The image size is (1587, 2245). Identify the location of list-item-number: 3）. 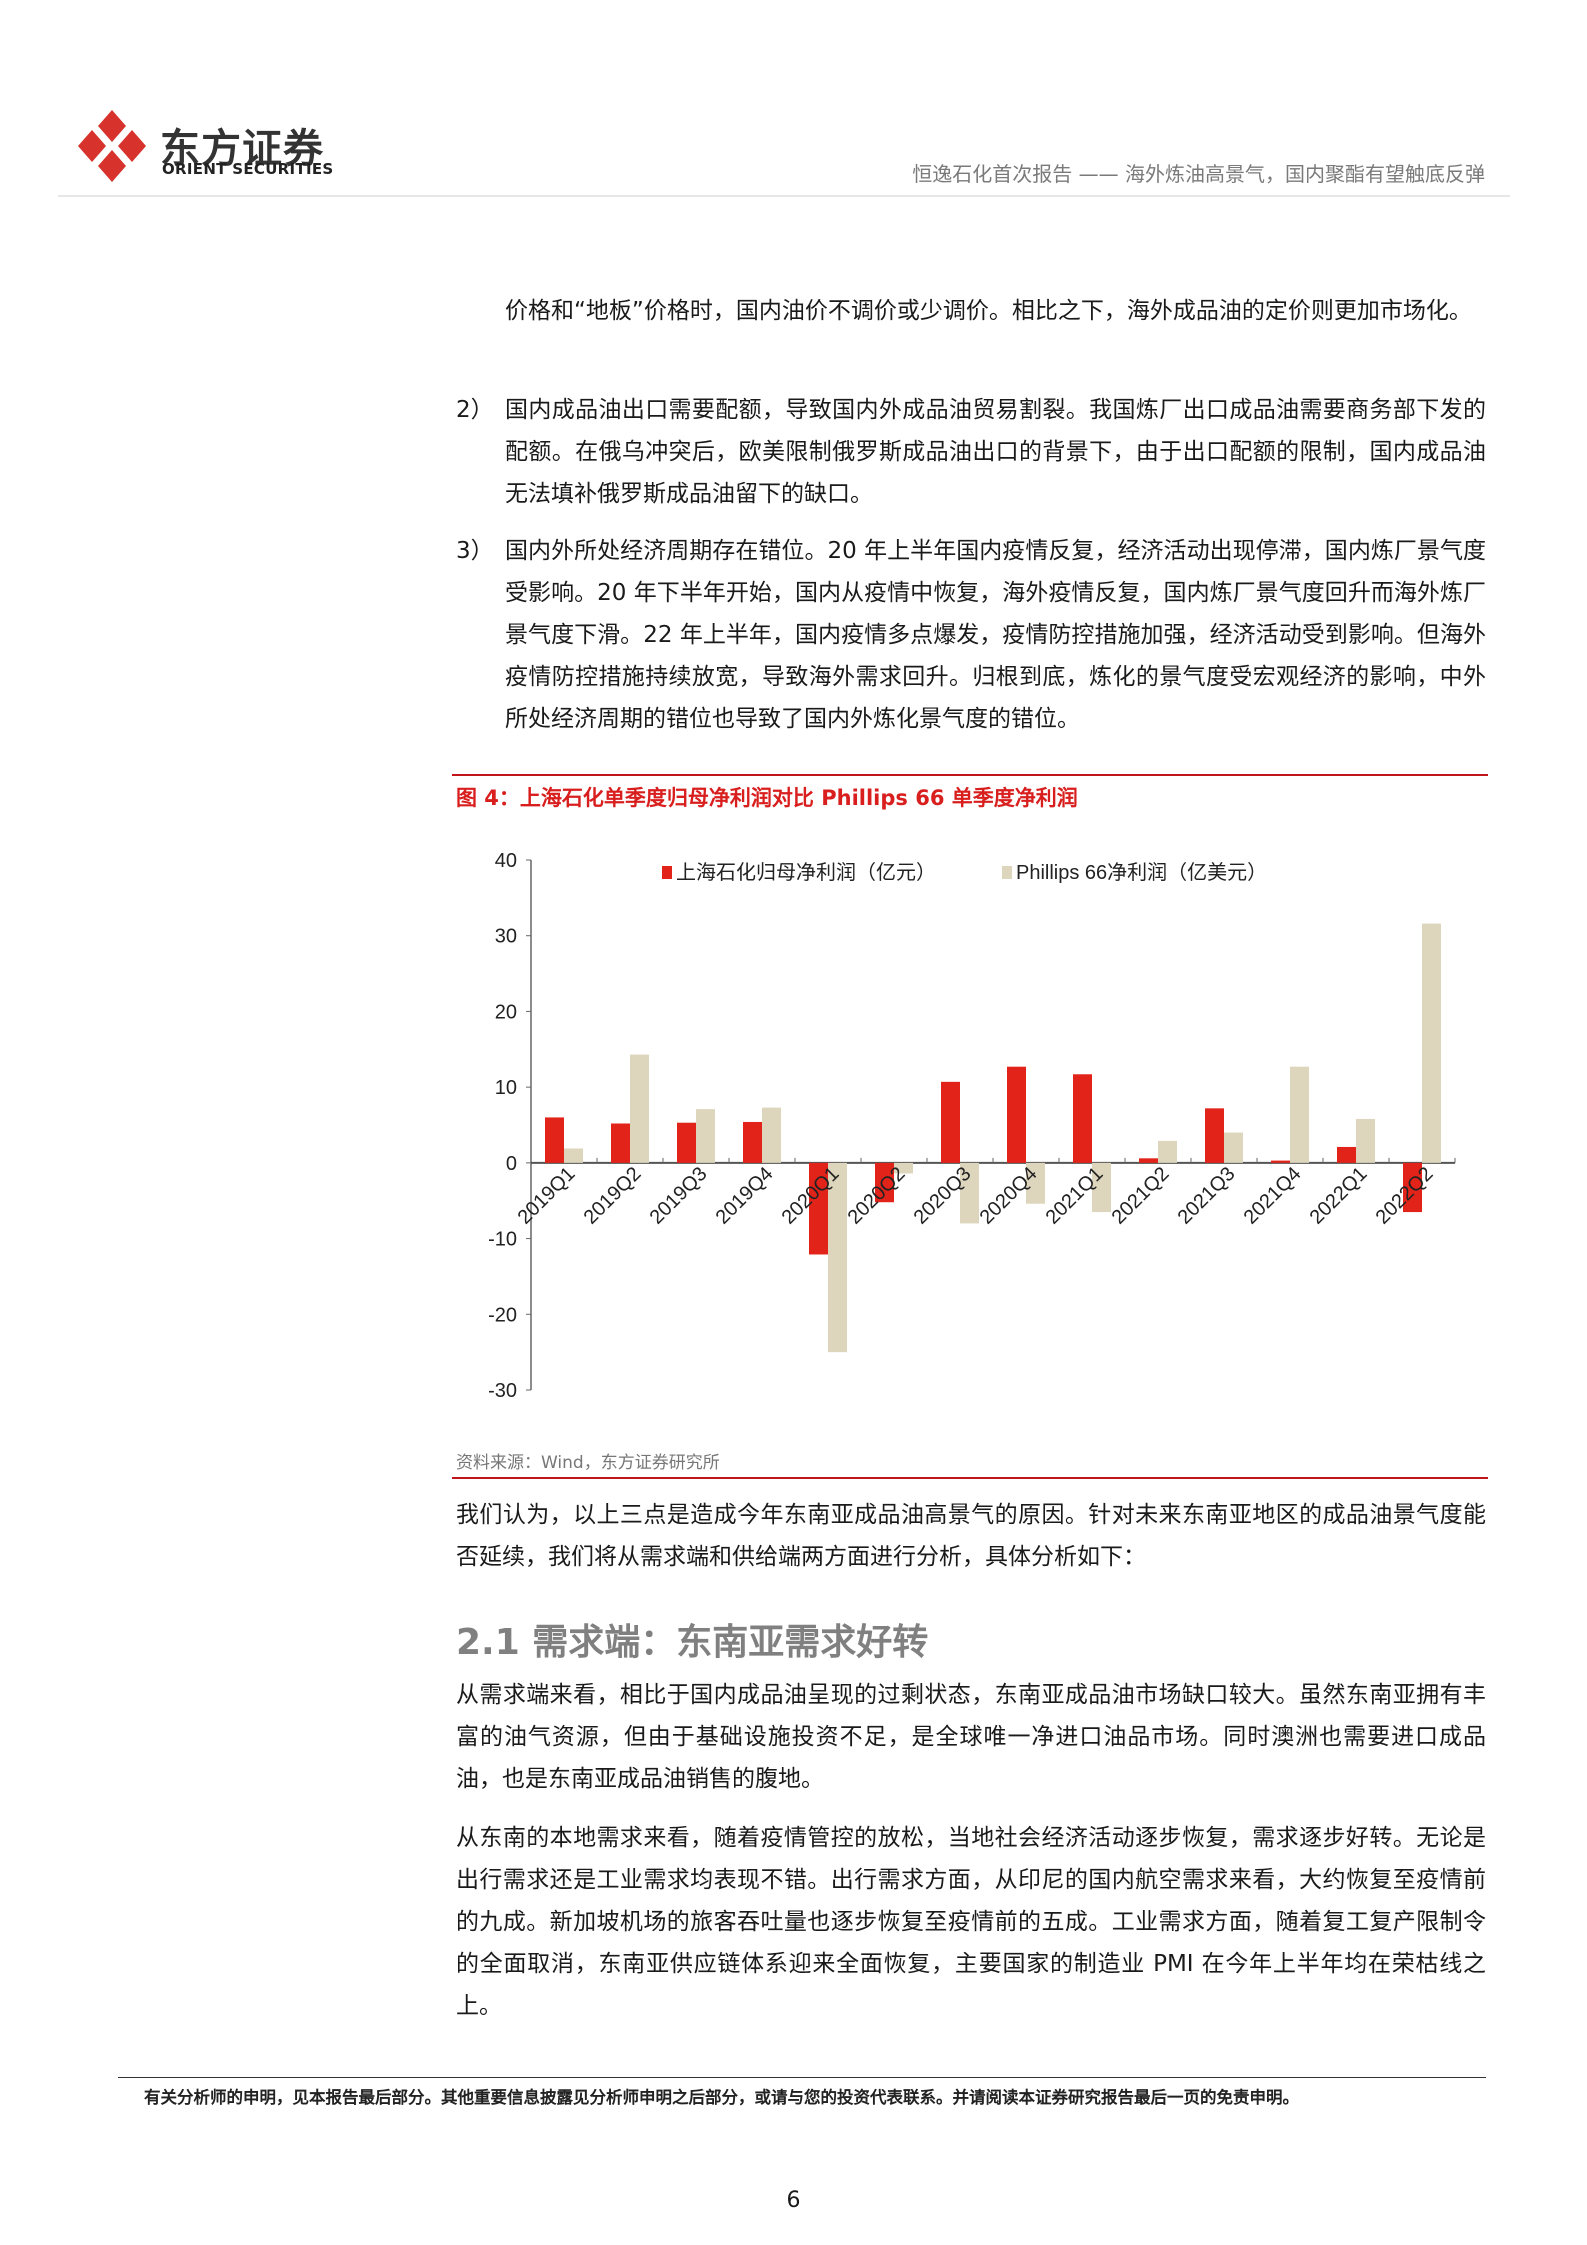
(475, 551).